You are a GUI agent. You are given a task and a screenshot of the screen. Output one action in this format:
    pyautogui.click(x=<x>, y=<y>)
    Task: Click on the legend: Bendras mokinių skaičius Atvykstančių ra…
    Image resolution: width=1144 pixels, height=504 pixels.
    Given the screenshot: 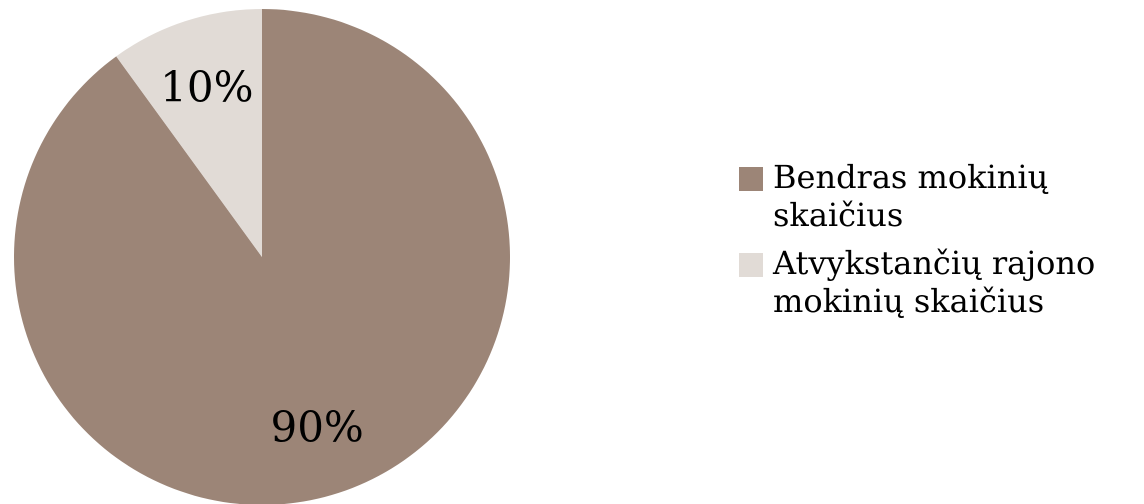 What is the action you would take?
    pyautogui.click(x=939, y=244)
    